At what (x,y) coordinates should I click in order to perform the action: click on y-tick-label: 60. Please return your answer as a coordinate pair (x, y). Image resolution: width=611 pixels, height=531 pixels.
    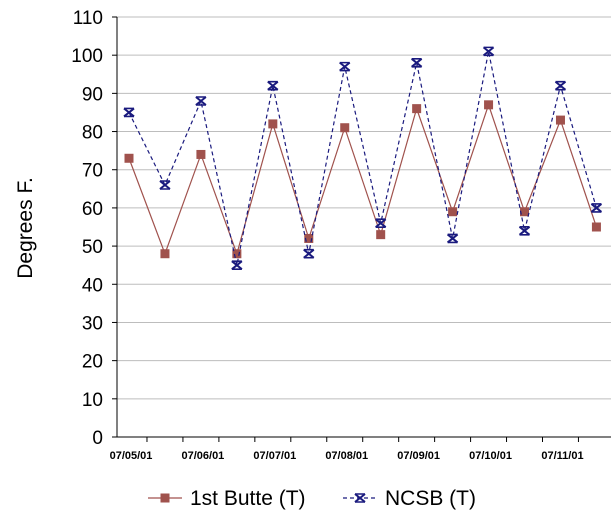
    Looking at the image, I should click on (92, 209).